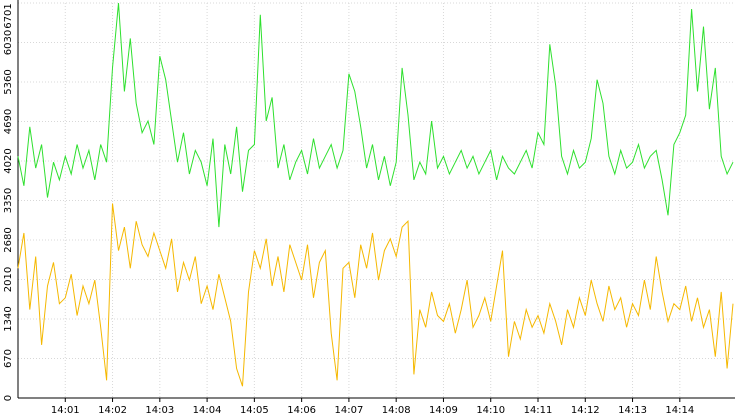 Image resolution: width=735 pixels, height=415 pixels. What do you see at coordinates (396, 410) in the screenshot?
I see `x-tick-label: 14:08` at bounding box center [396, 410].